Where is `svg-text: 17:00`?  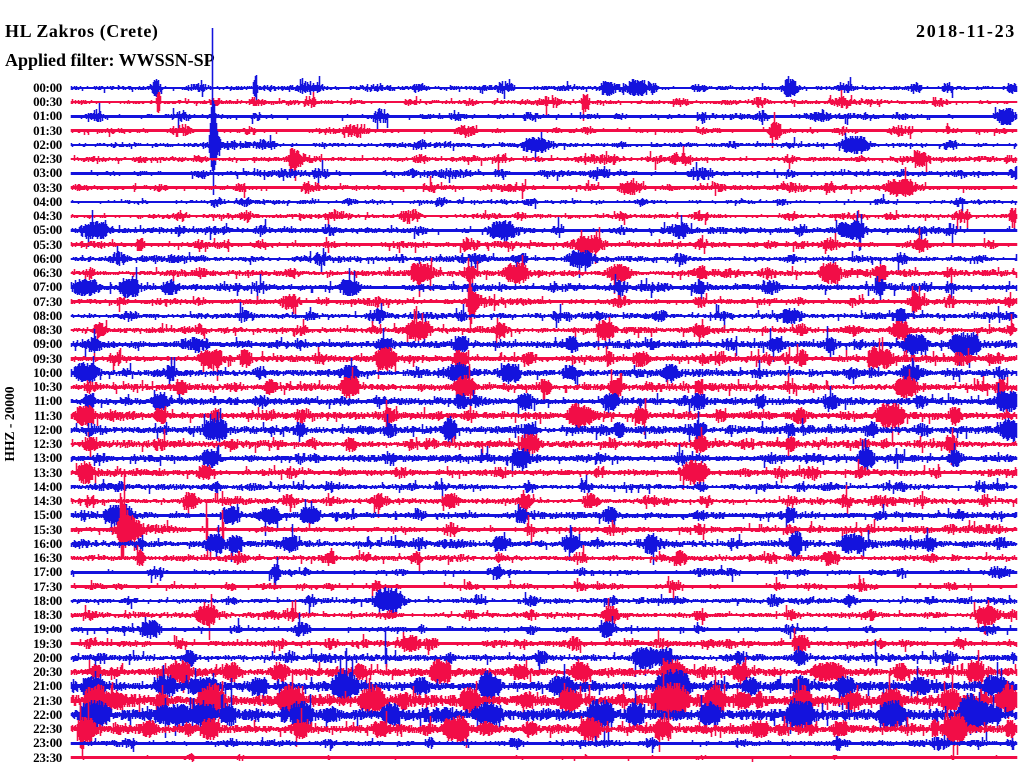
svg-text: 17:00 is located at coordinates (47, 571).